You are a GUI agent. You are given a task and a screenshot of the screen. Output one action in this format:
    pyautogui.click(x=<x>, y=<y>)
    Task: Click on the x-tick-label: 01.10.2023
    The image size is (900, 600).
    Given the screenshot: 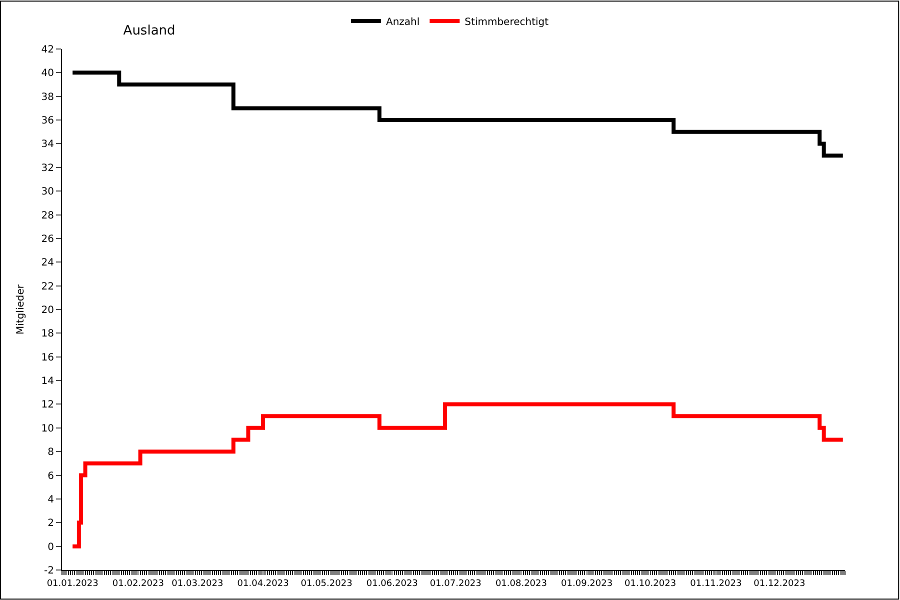 What is the action you would take?
    pyautogui.click(x=650, y=583)
    